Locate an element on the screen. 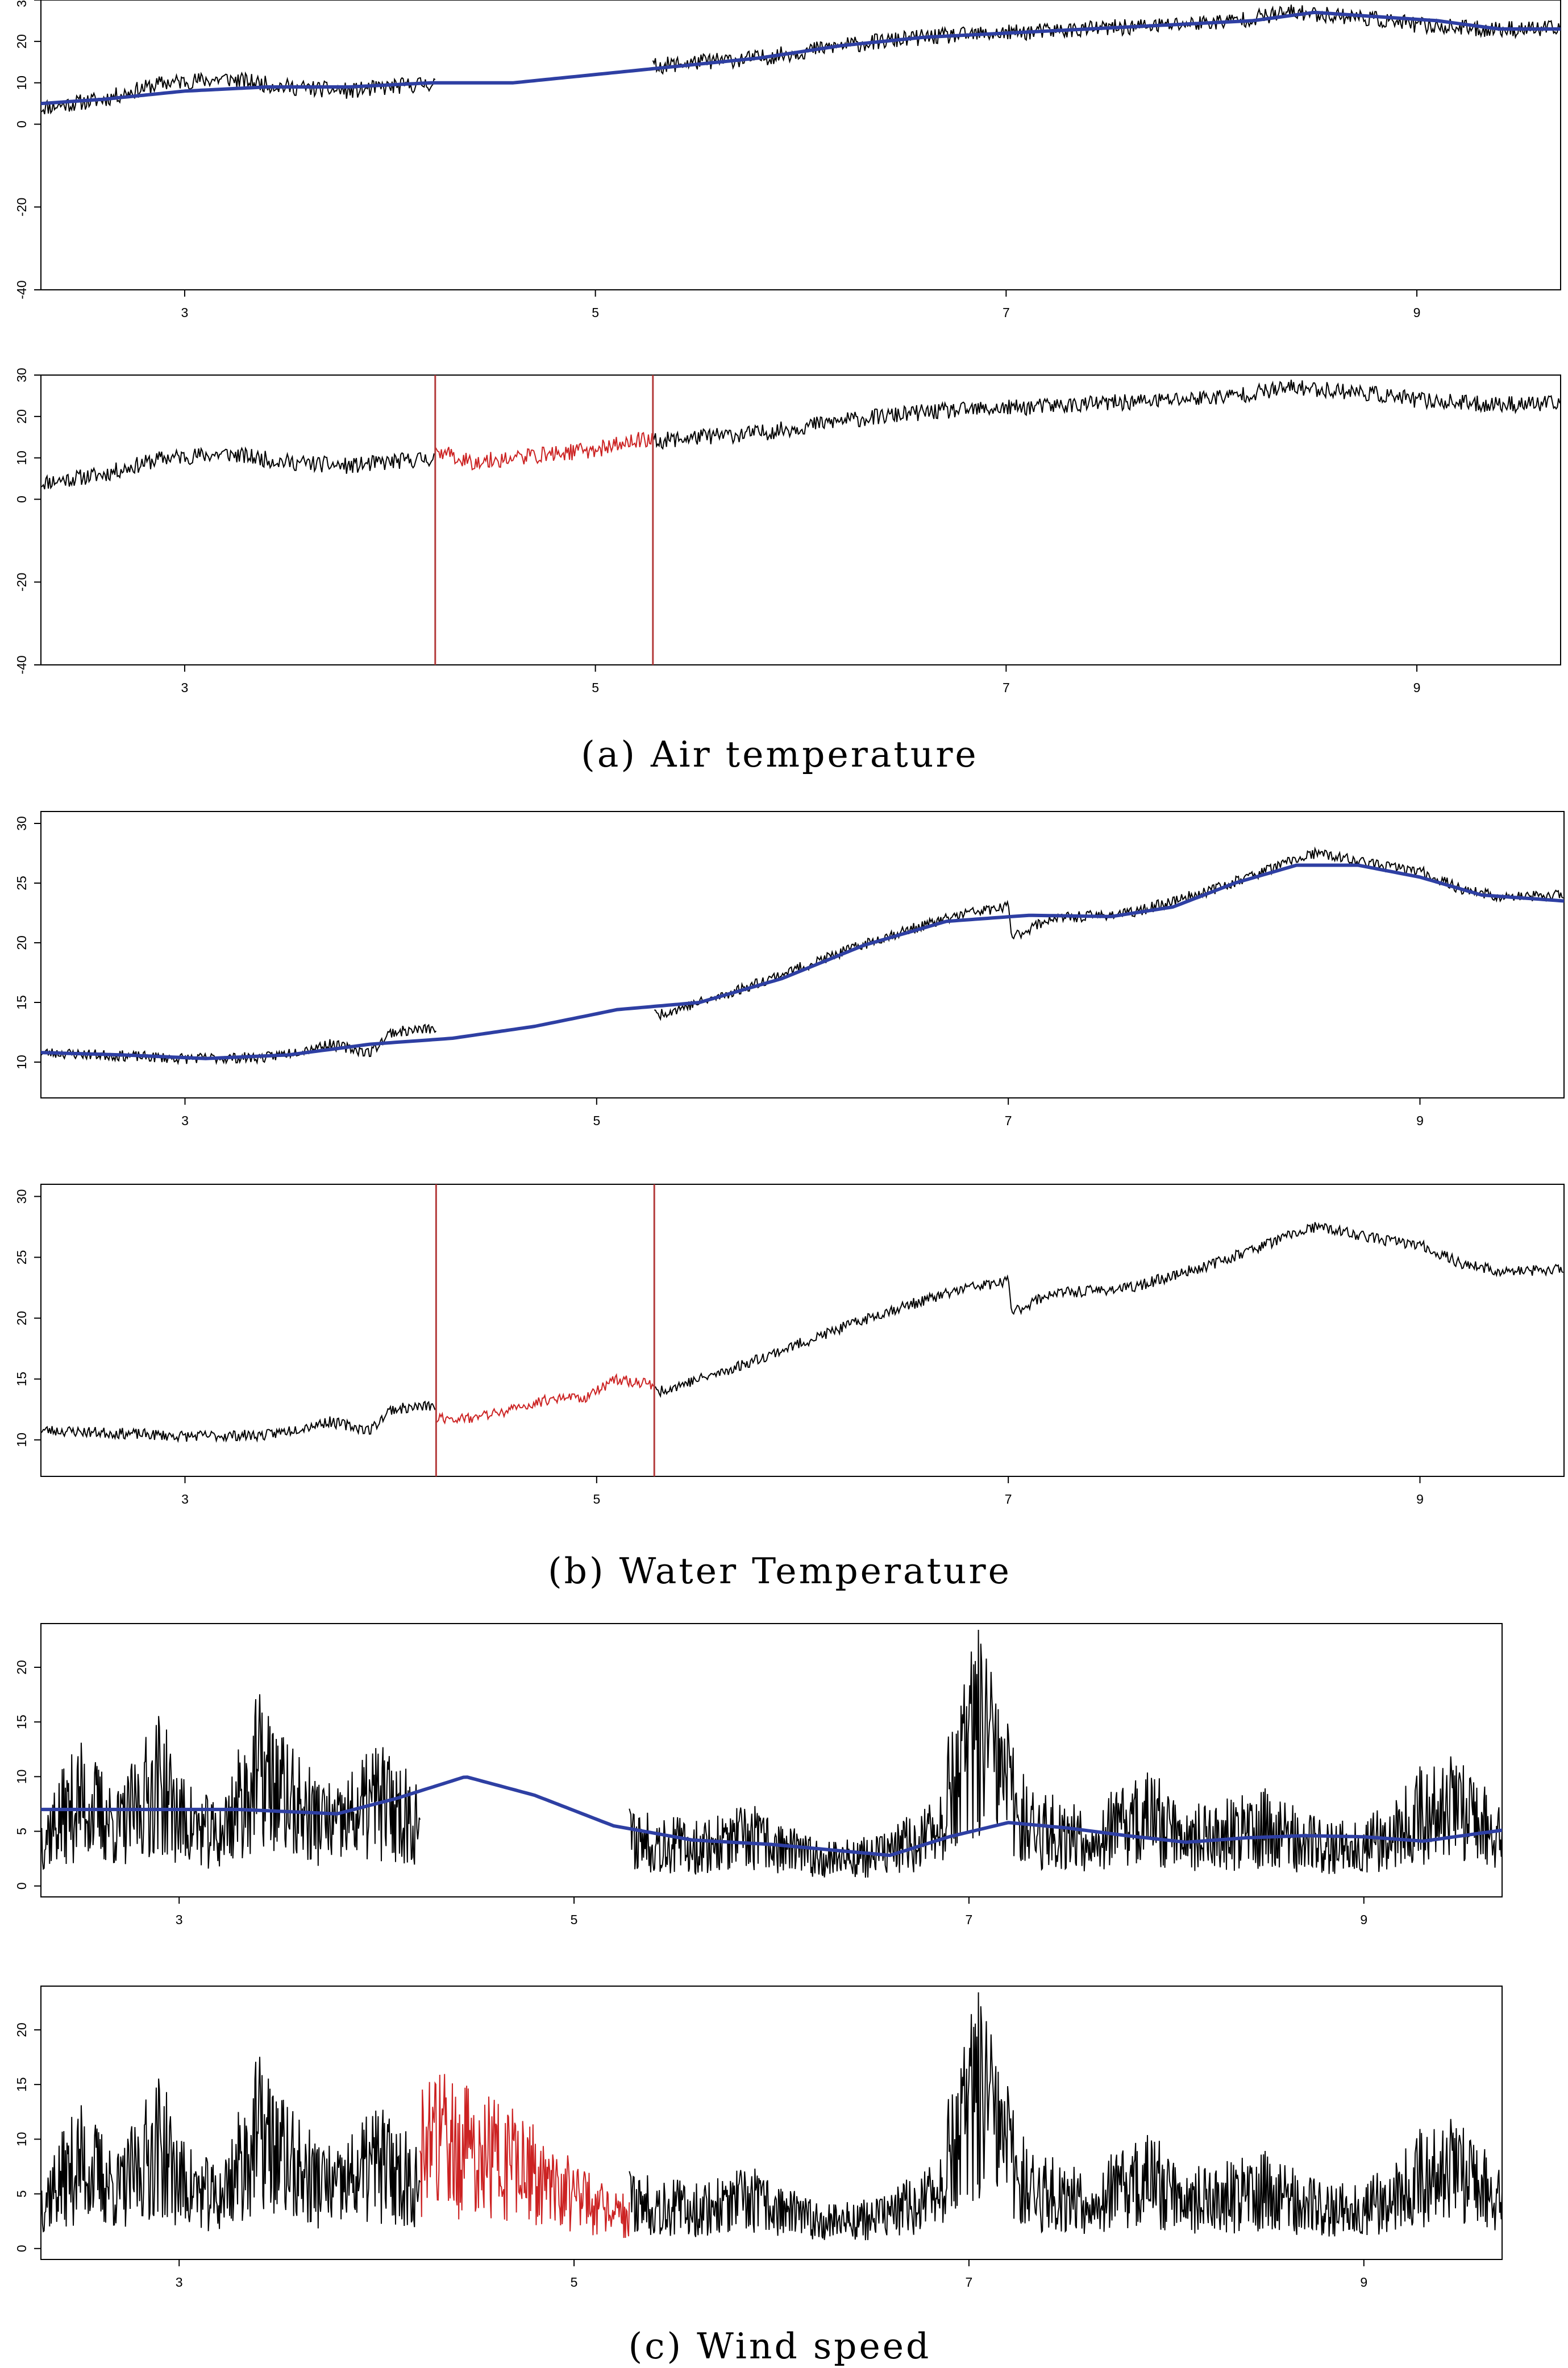 This screenshot has width=1568, height=2368. chart-air-fit: 3 5 7 9 -40 -20 0 10 20 30 is located at coordinates (787, 160).